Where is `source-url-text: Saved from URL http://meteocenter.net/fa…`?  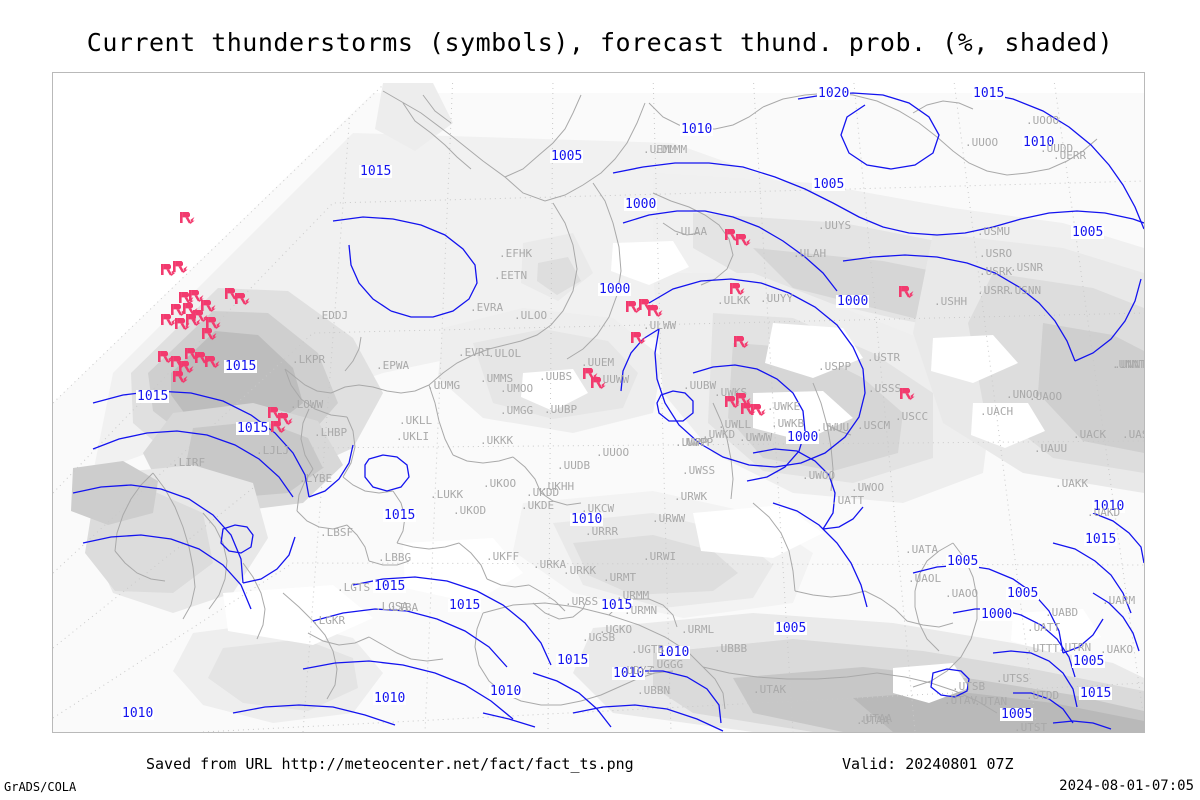
source-url-text: Saved from URL http://meteocenter.net/fa… is located at coordinates (390, 764).